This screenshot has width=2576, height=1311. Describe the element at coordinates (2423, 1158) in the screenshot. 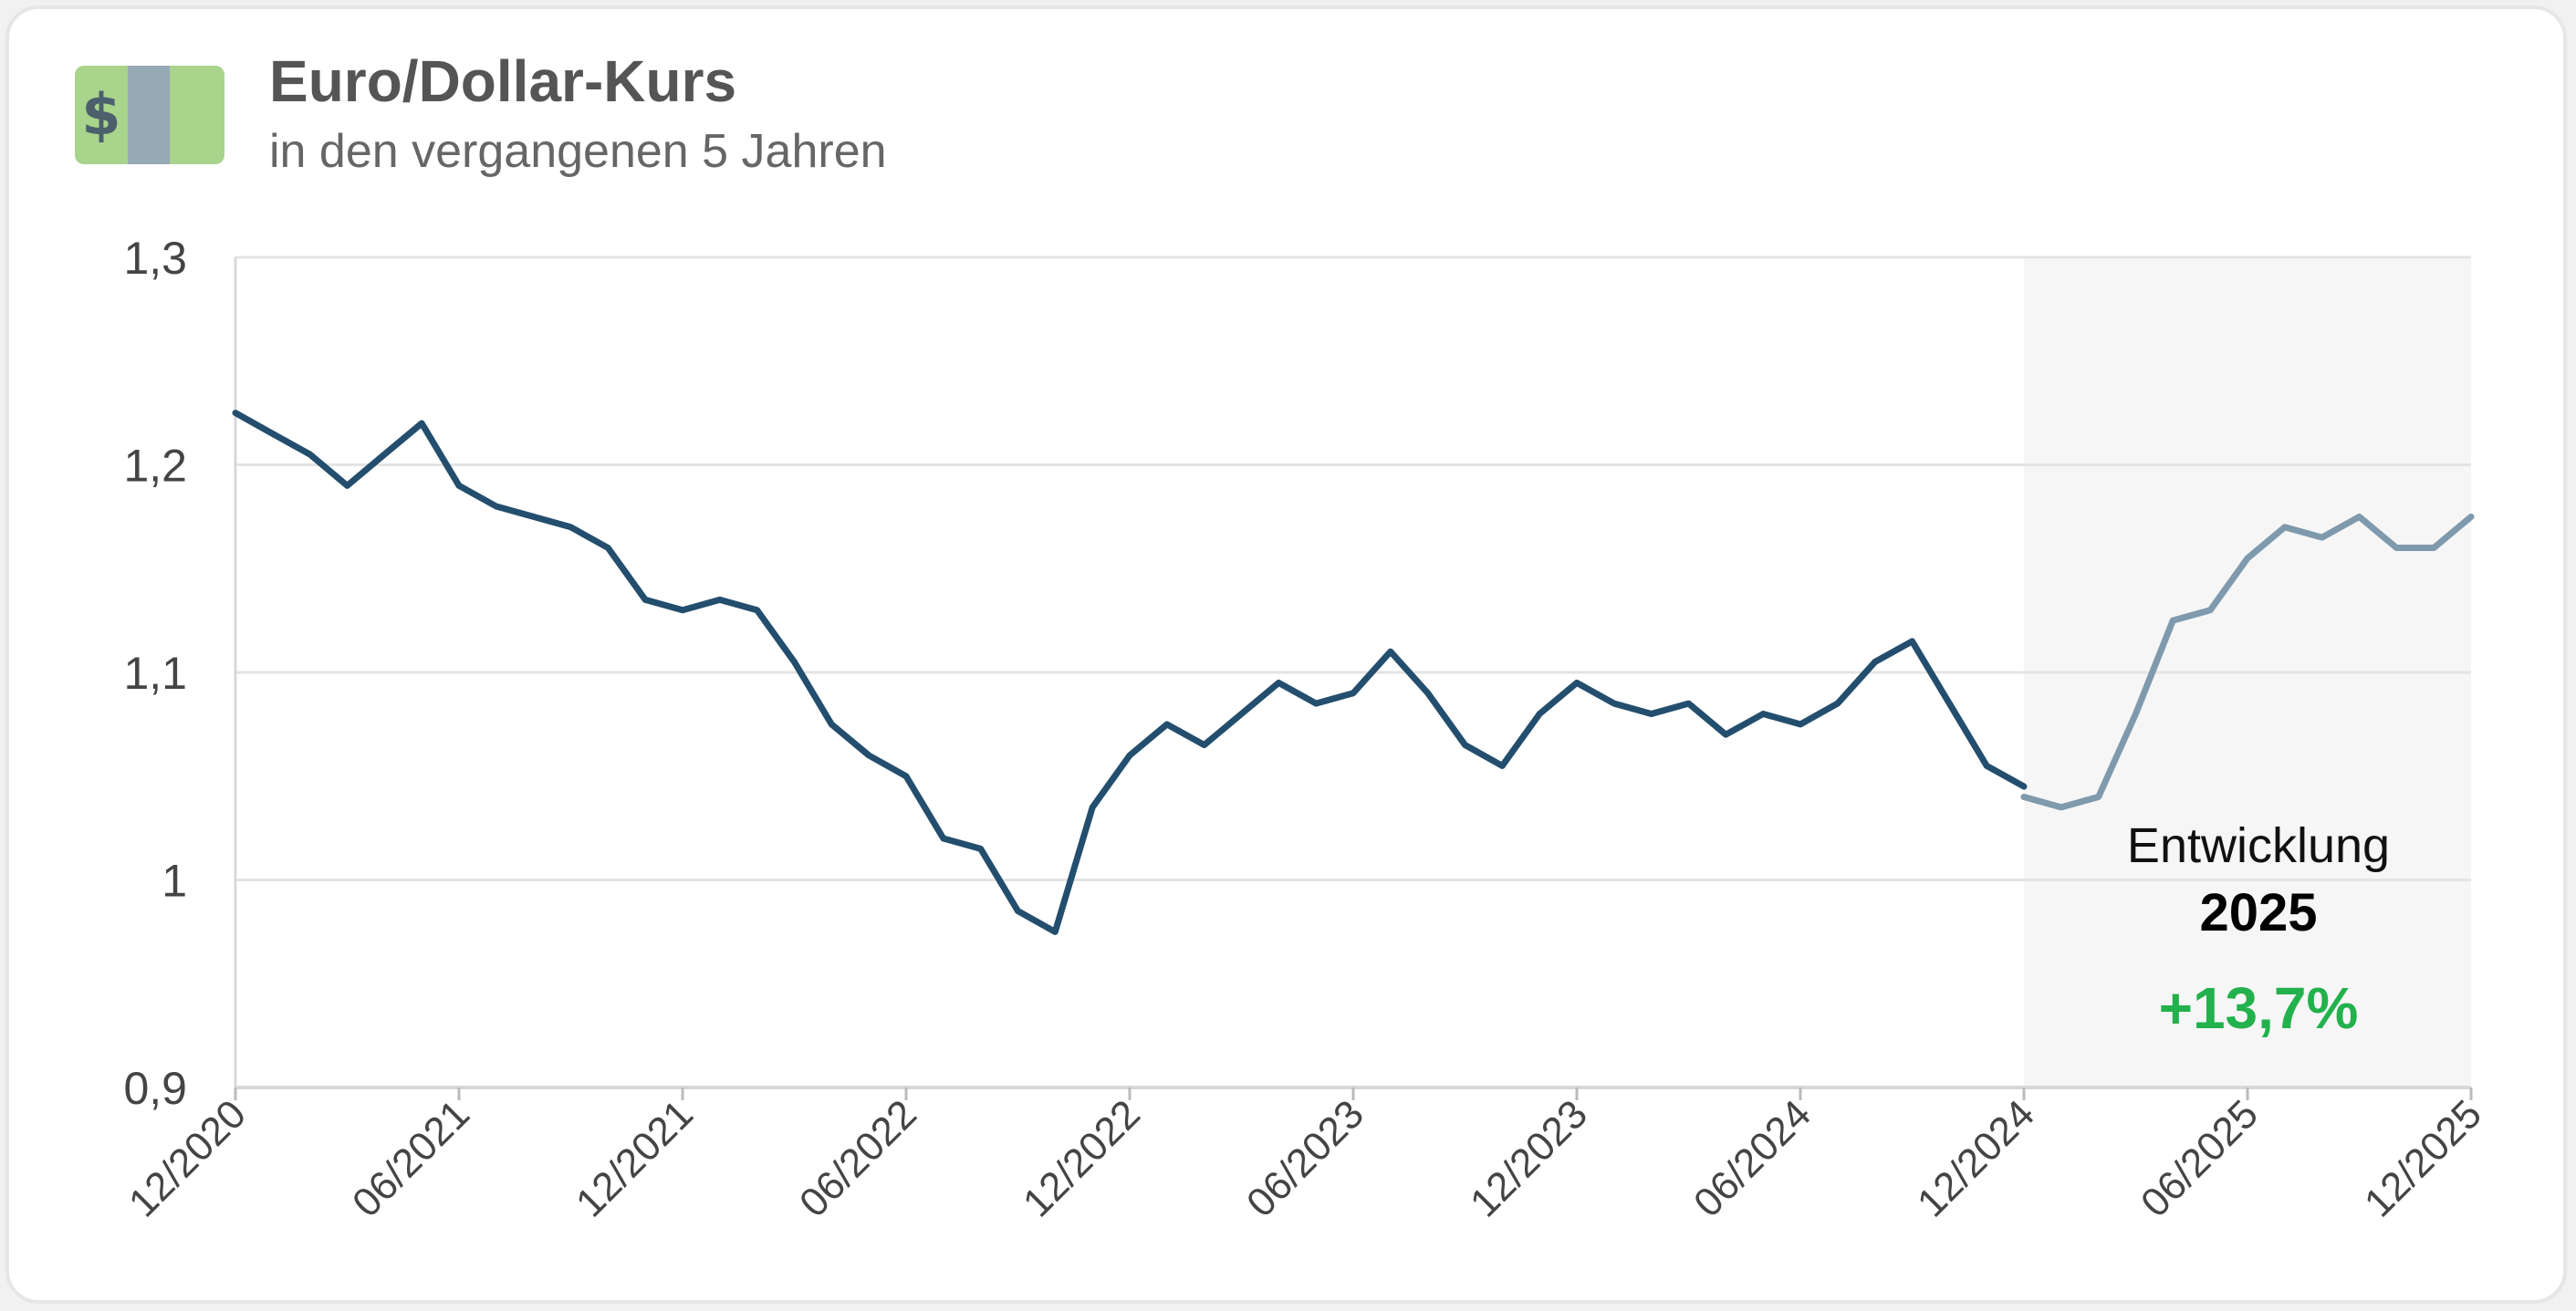

I see `x-tick-label: 12/2025` at that location.